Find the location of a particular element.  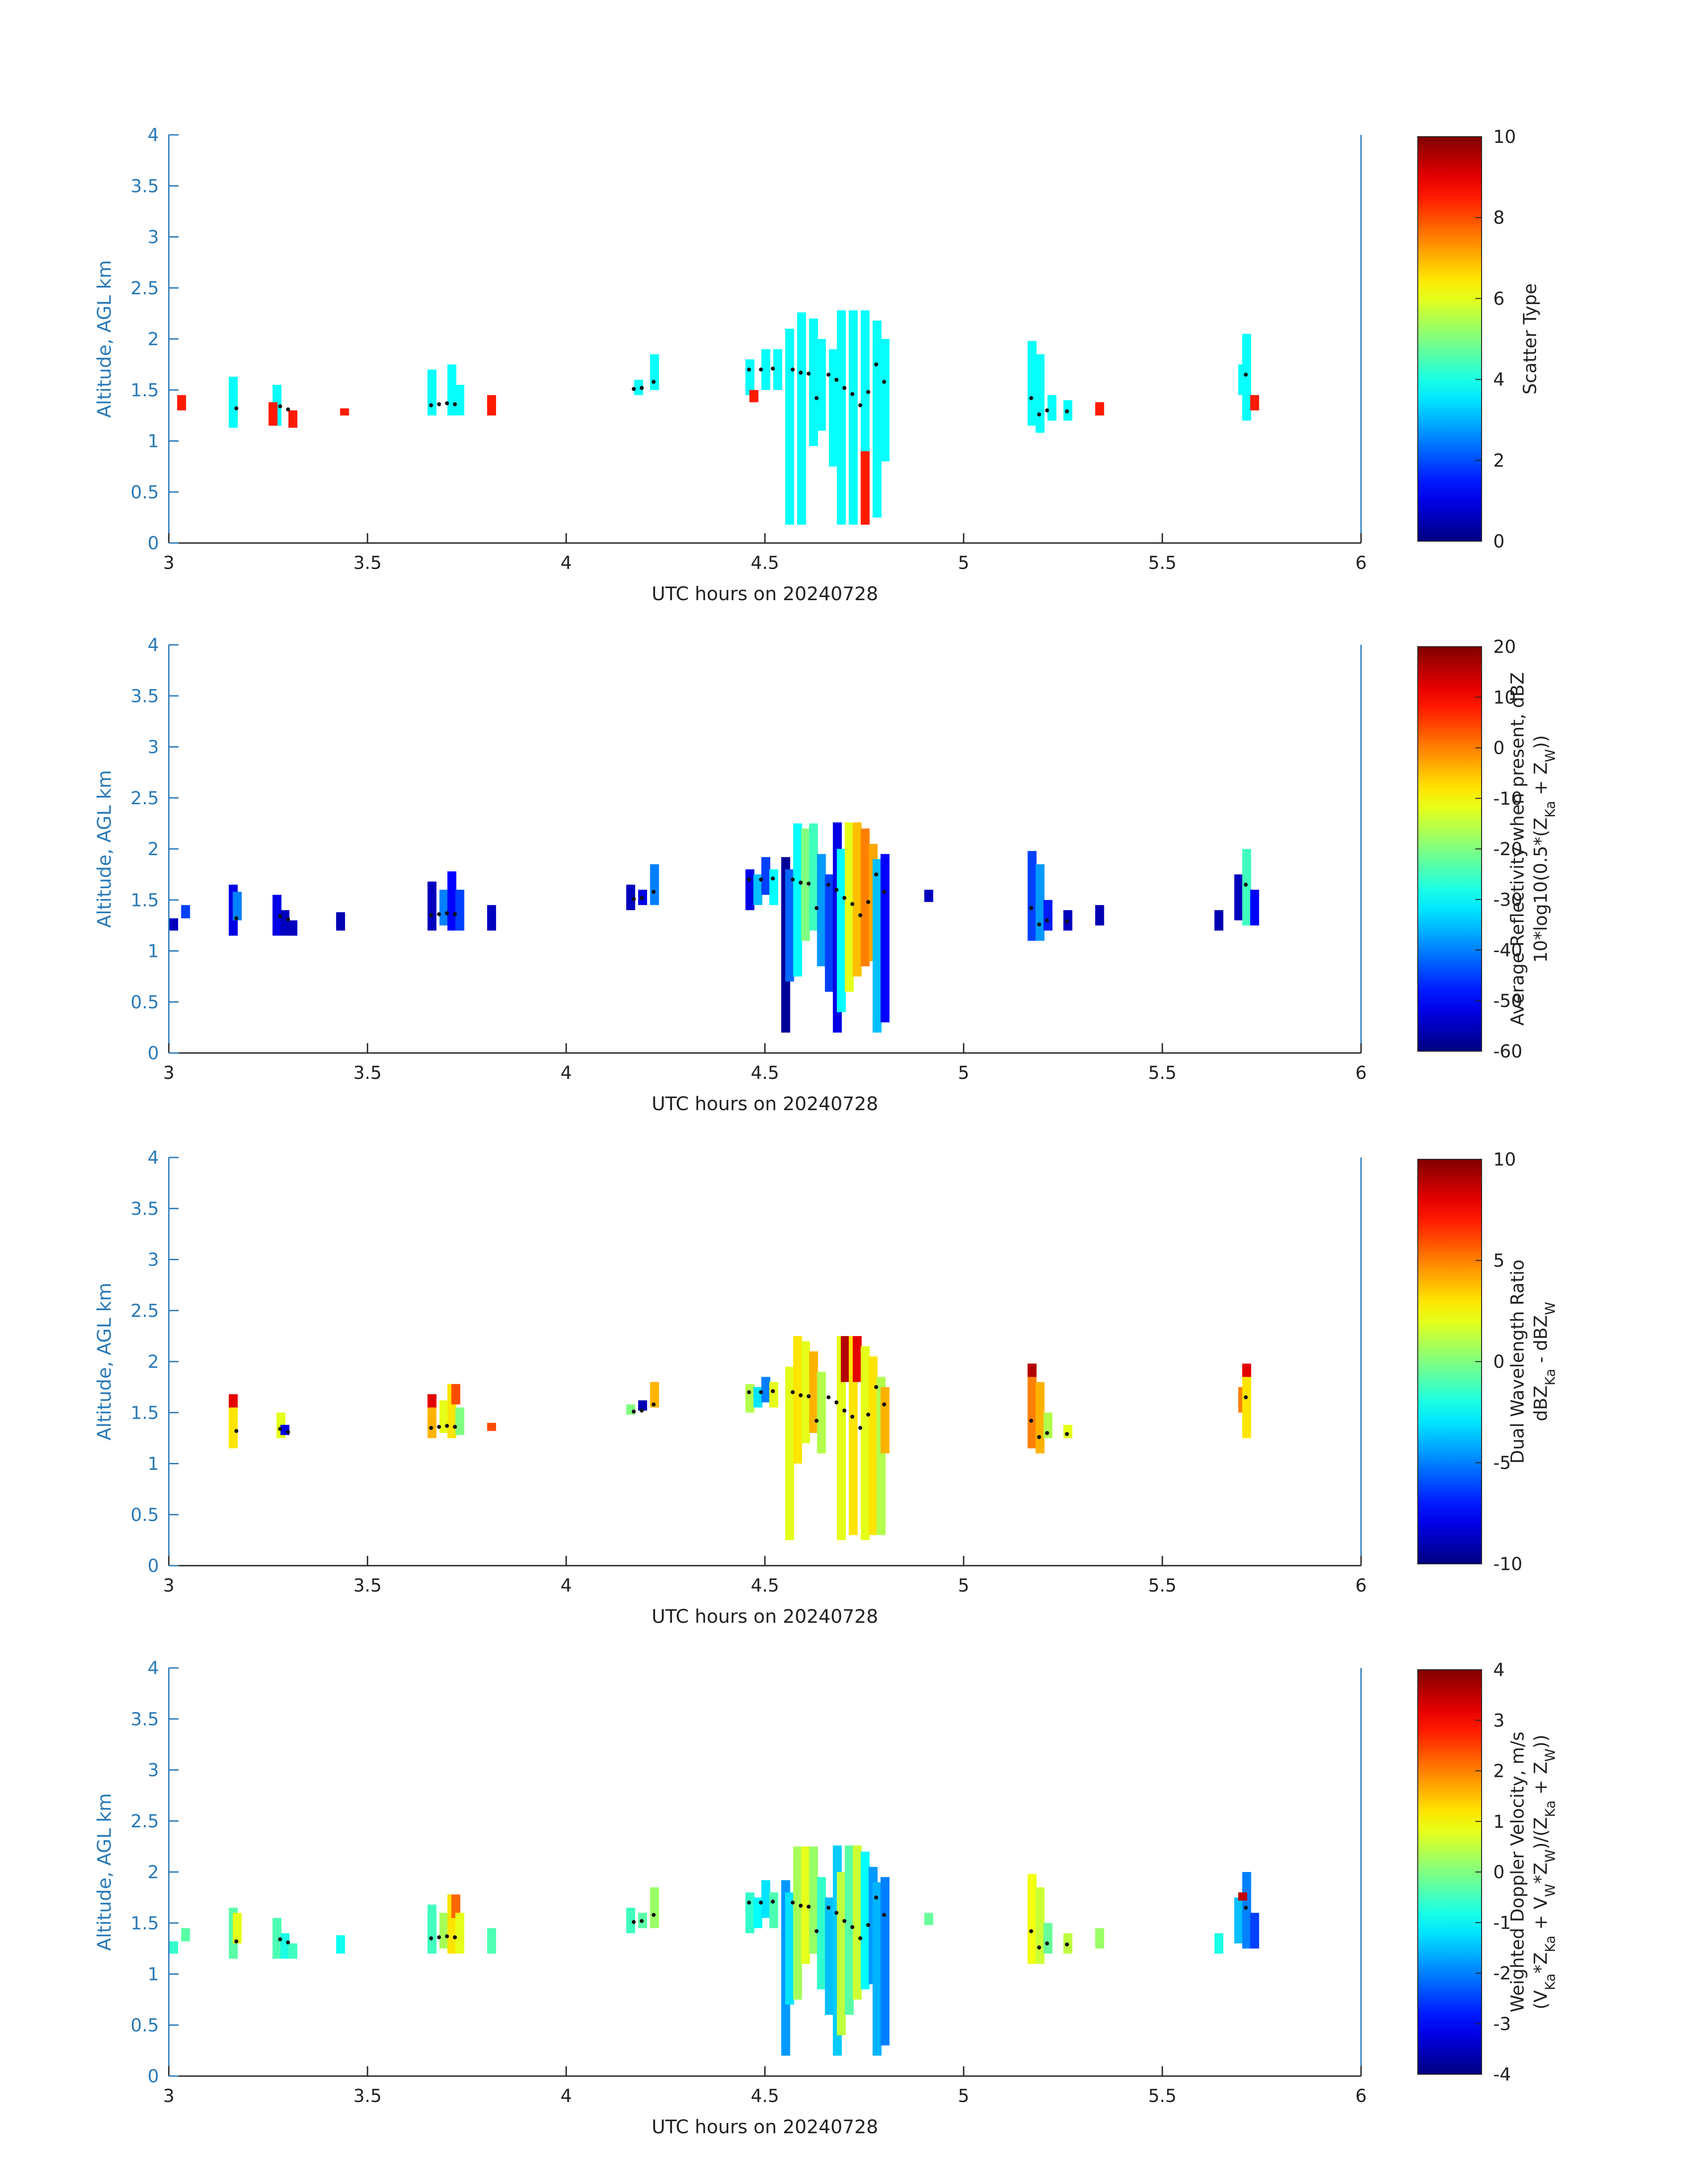

x-axis-label: UTC hours on 20240728 is located at coordinates (764, 2127).